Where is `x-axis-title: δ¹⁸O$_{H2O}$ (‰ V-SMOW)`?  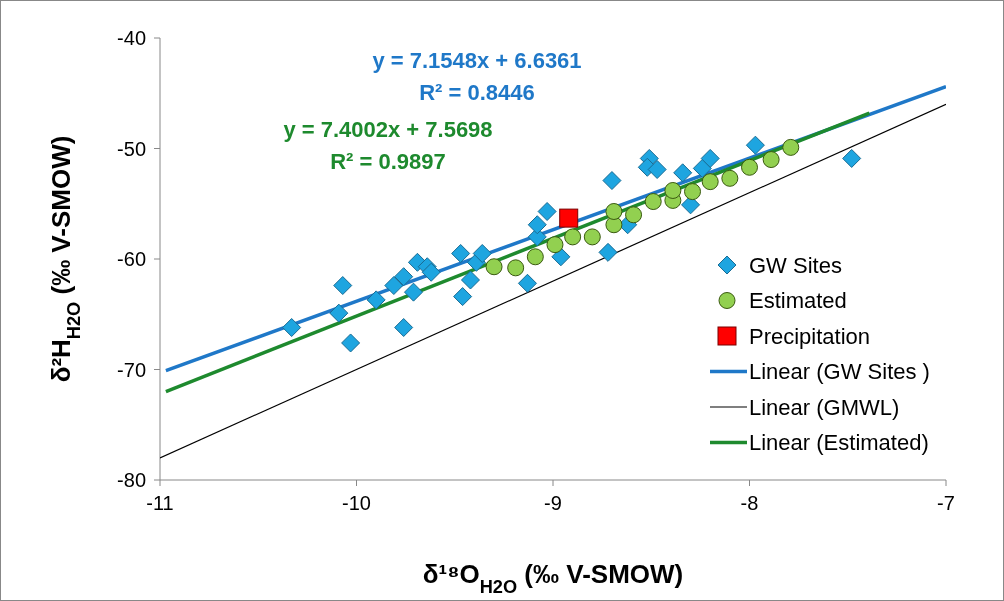 x-axis-title: δ¹⁸O$_{H2O}$ (‰ V-SMOW) is located at coordinates (553, 578).